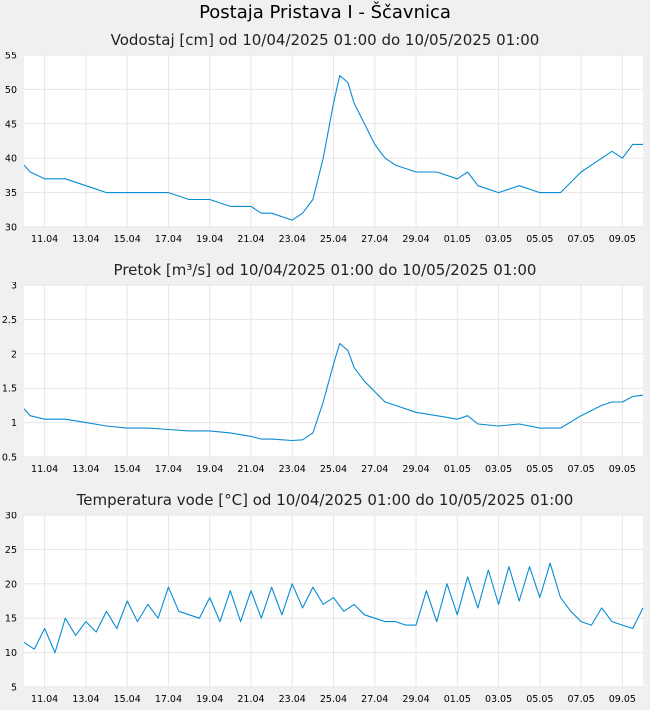 This screenshot has width=650, height=710. I want to click on y-tick-label: 40, so click(11, 159).